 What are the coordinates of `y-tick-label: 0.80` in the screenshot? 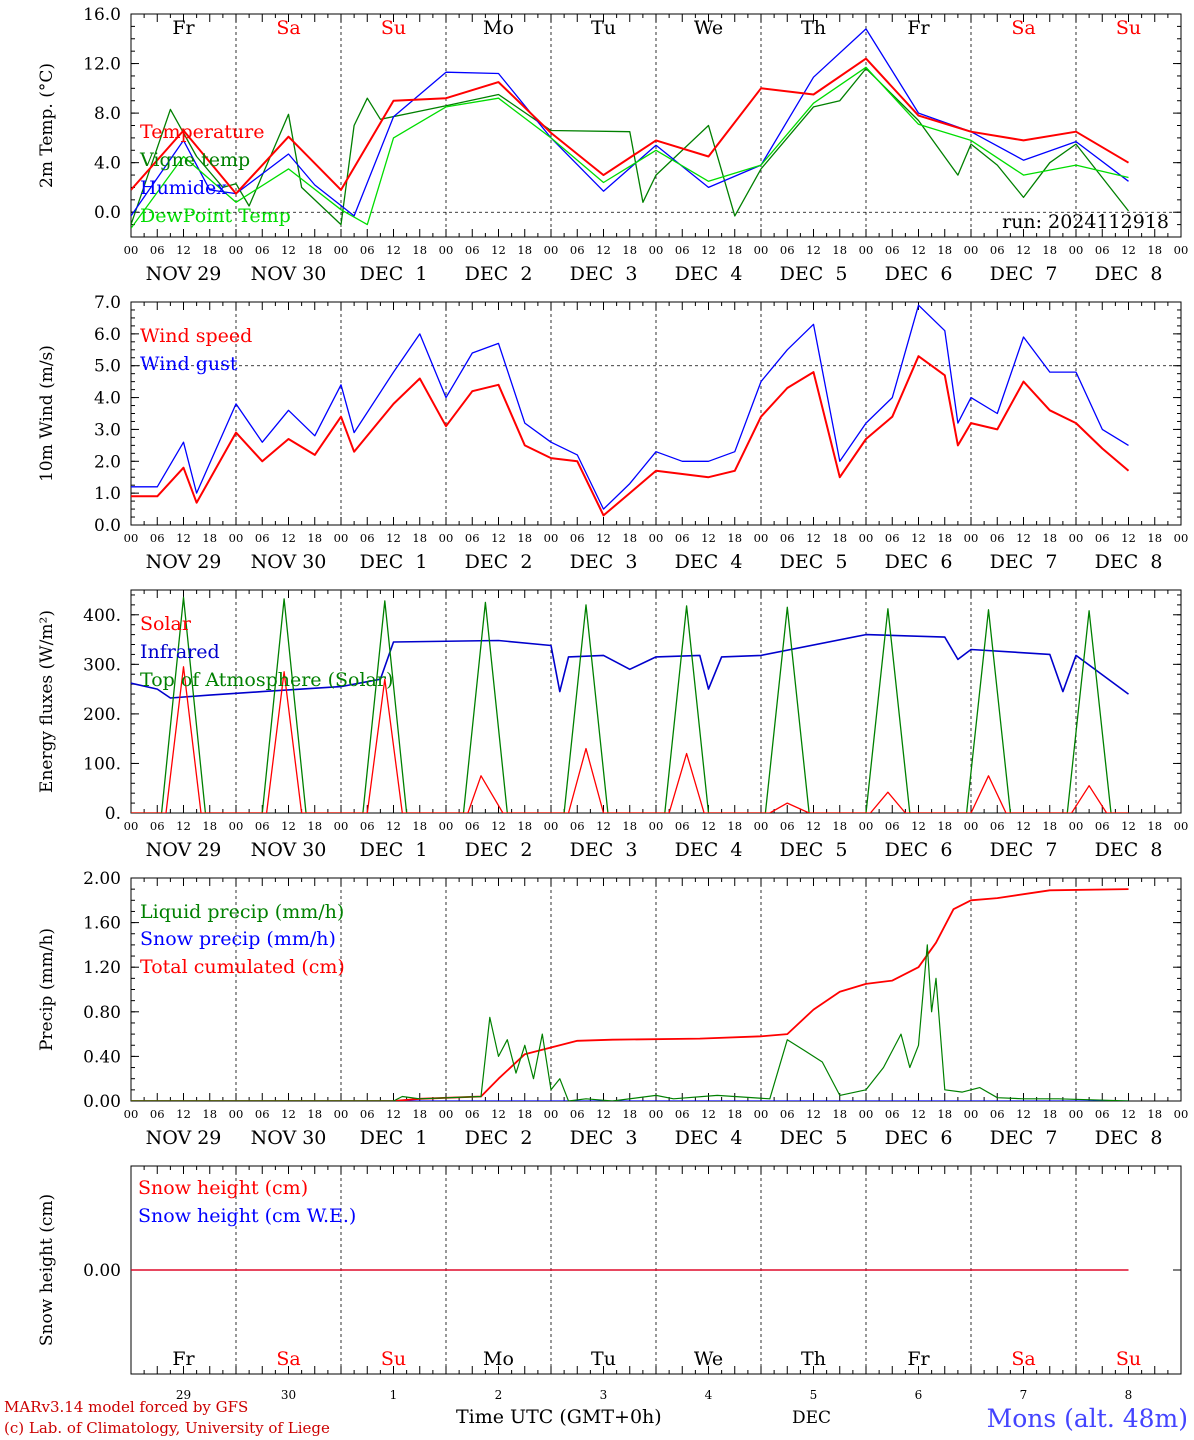 It's located at (102, 1013).